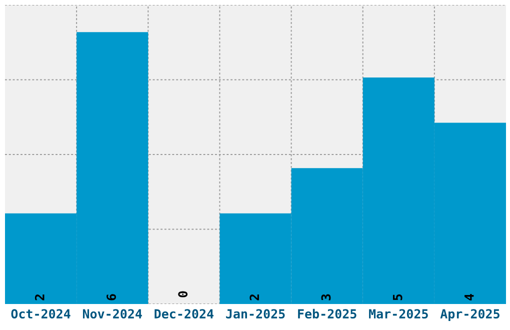 This screenshot has width=510, height=330. I want to click on data-label: 4, so click(469, 297).